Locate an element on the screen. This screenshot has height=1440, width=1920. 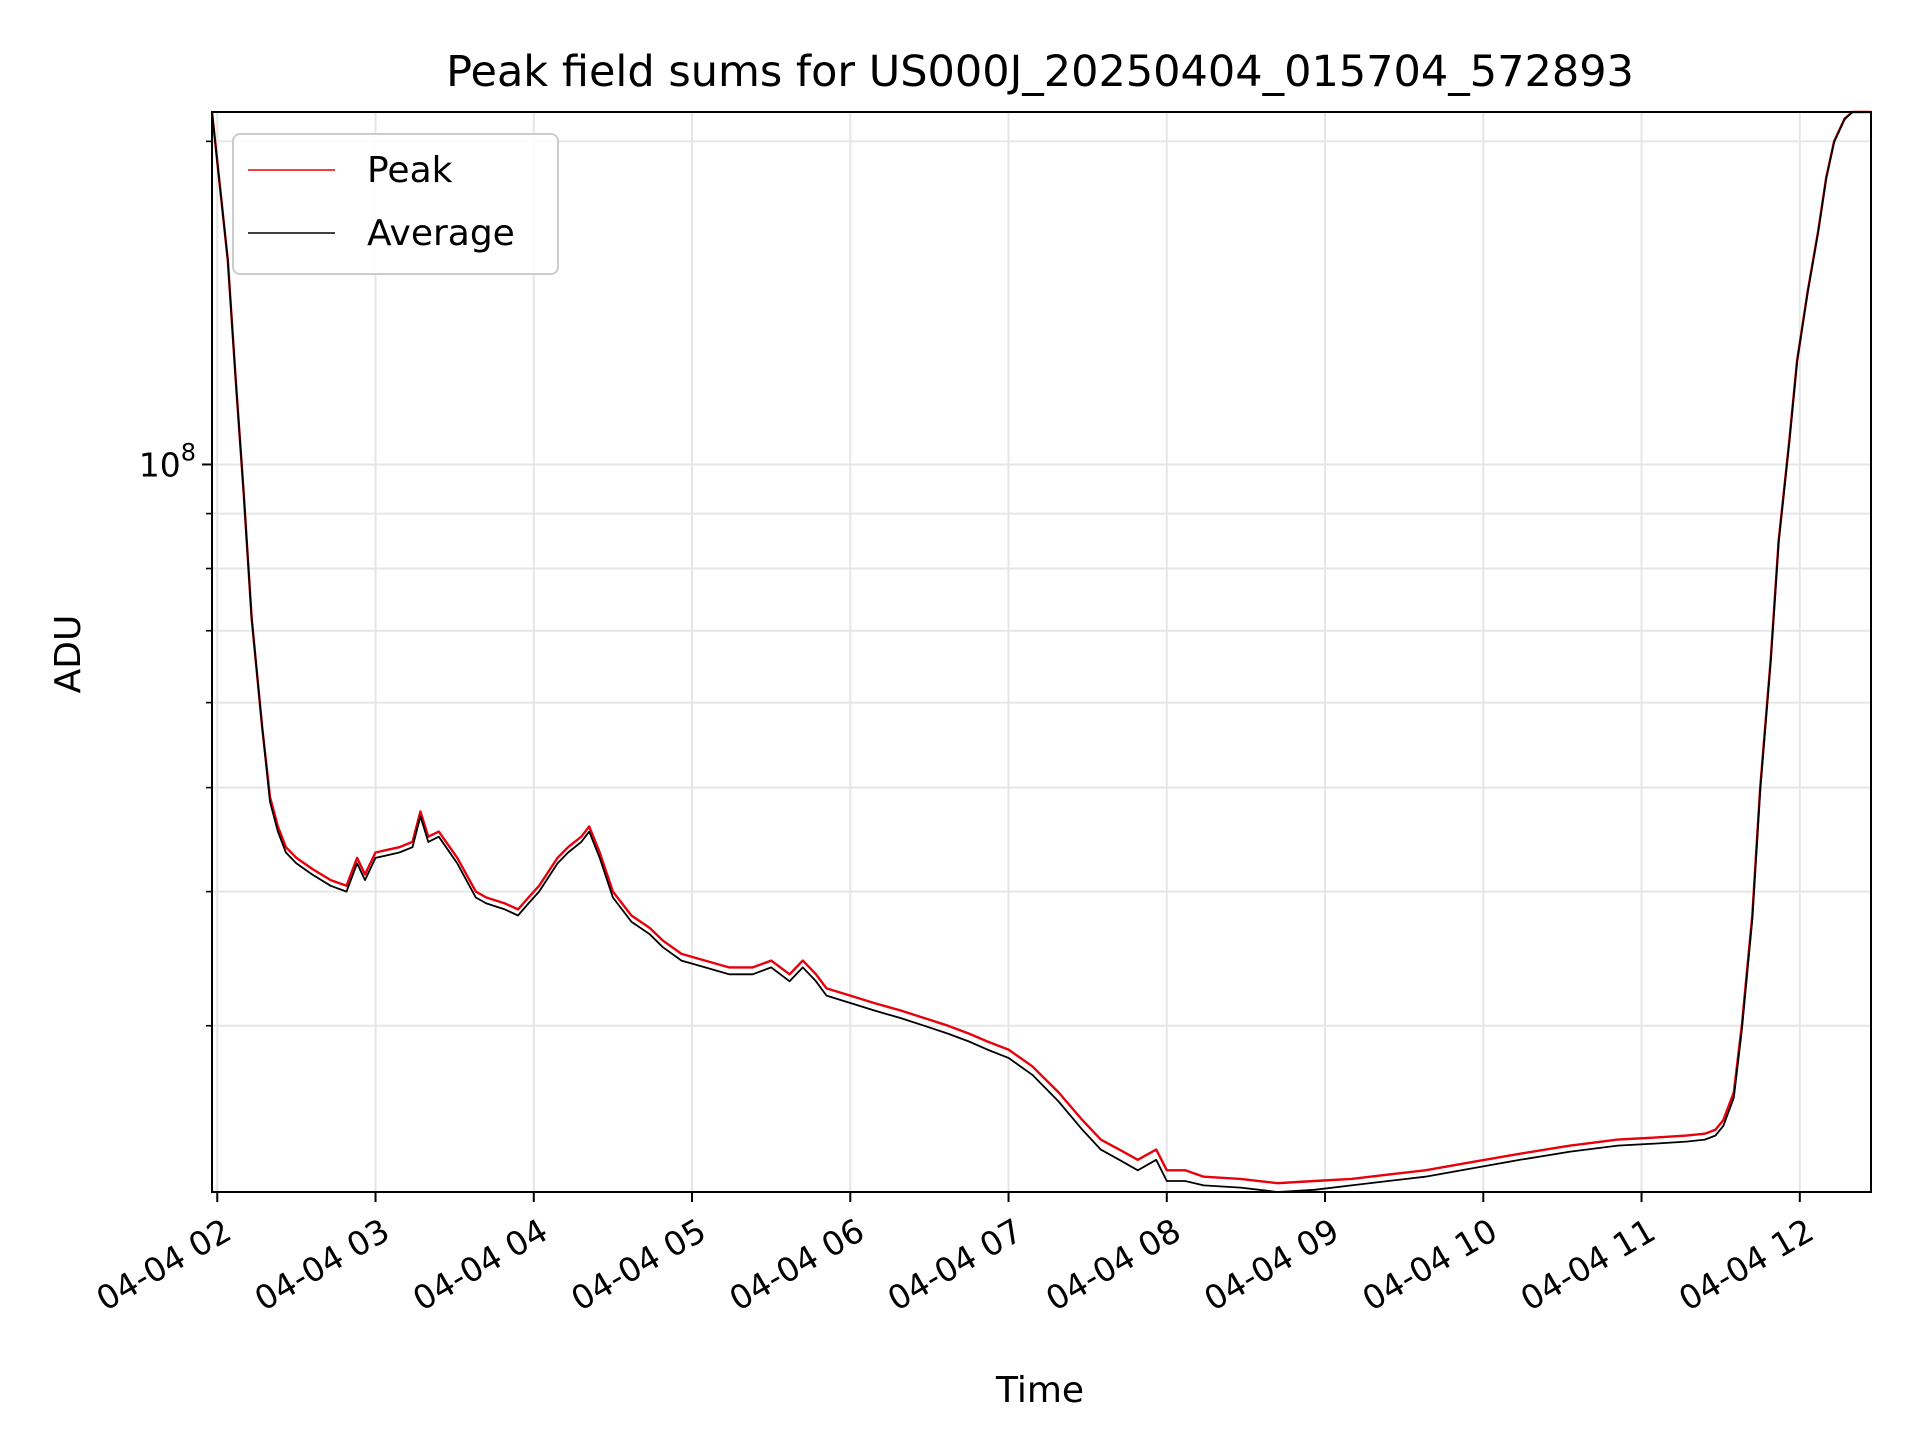
y-axis: 108 is located at coordinates (175, 583).